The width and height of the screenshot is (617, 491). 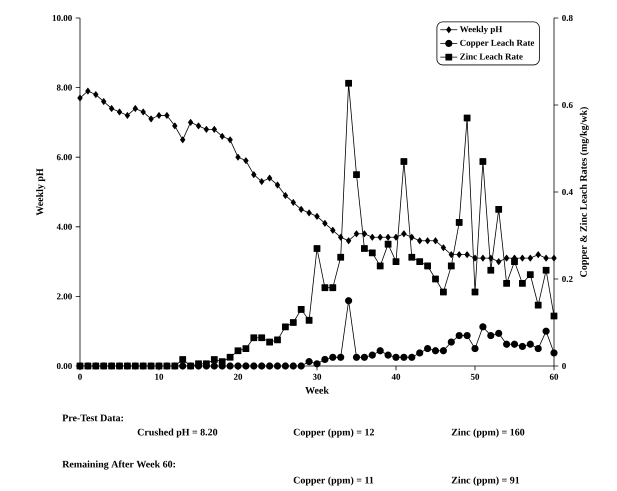 What do you see at coordinates (62, 18) in the screenshot?
I see `y-tick-label: 10.00` at bounding box center [62, 18].